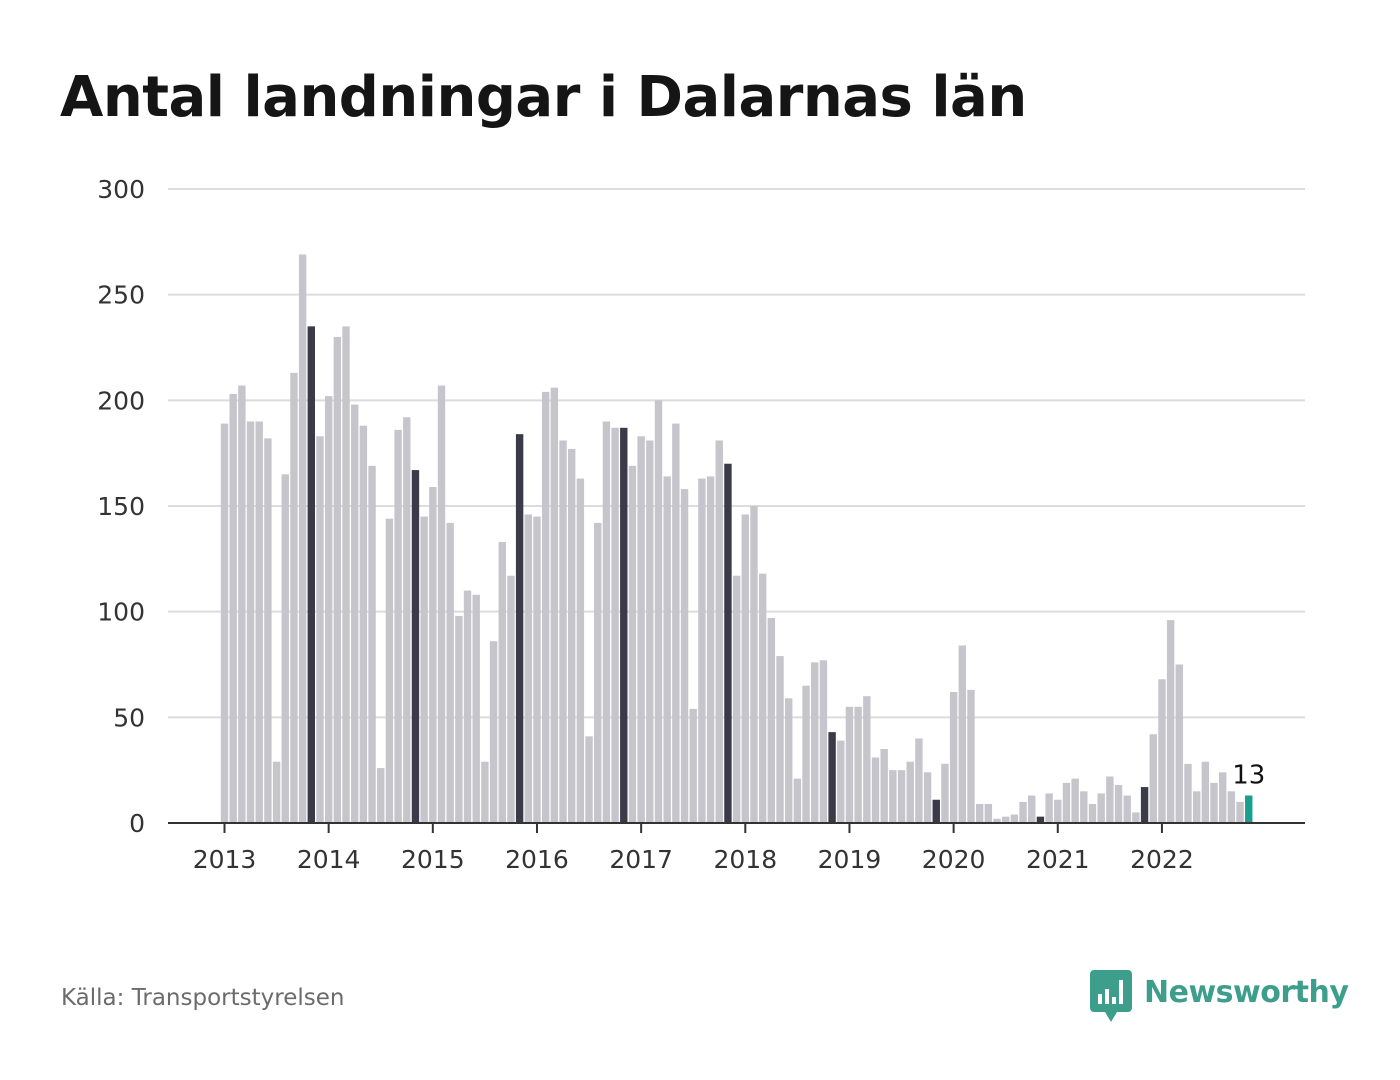  What do you see at coordinates (225, 859) in the screenshot?
I see `x-tick-label: 2013` at bounding box center [225, 859].